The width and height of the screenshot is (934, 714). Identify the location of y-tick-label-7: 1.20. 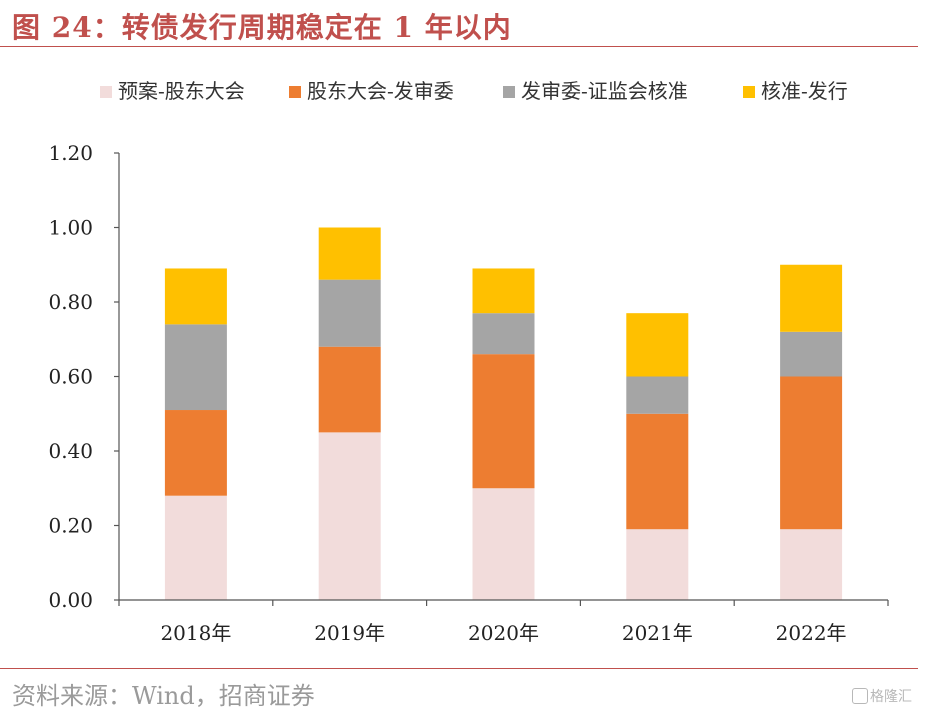
(70, 153).